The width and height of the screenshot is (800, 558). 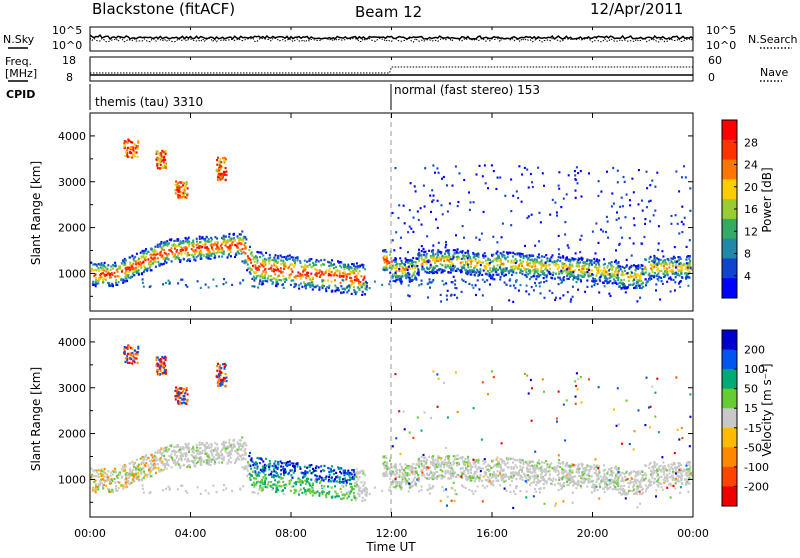 What do you see at coordinates (774, 72) in the screenshot?
I see `nave-label: Nave` at bounding box center [774, 72].